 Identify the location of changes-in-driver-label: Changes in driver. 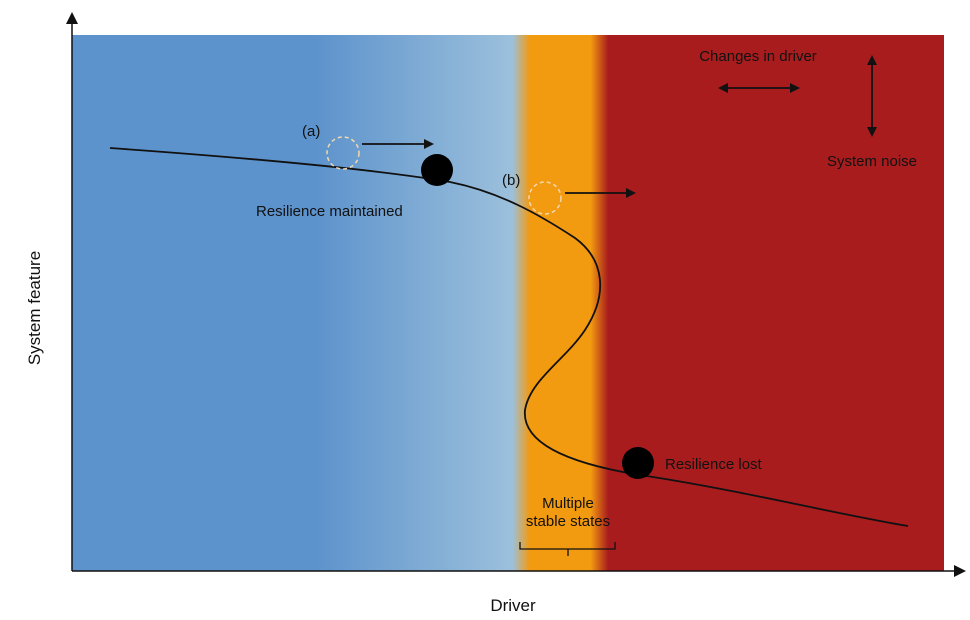
(758, 56).